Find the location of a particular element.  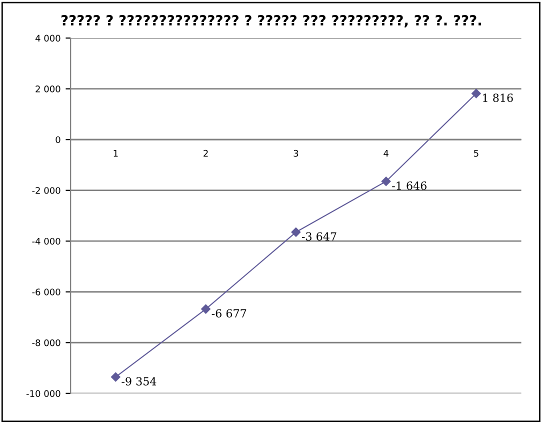

y-tick-label: 4 000 is located at coordinates (47, 38).